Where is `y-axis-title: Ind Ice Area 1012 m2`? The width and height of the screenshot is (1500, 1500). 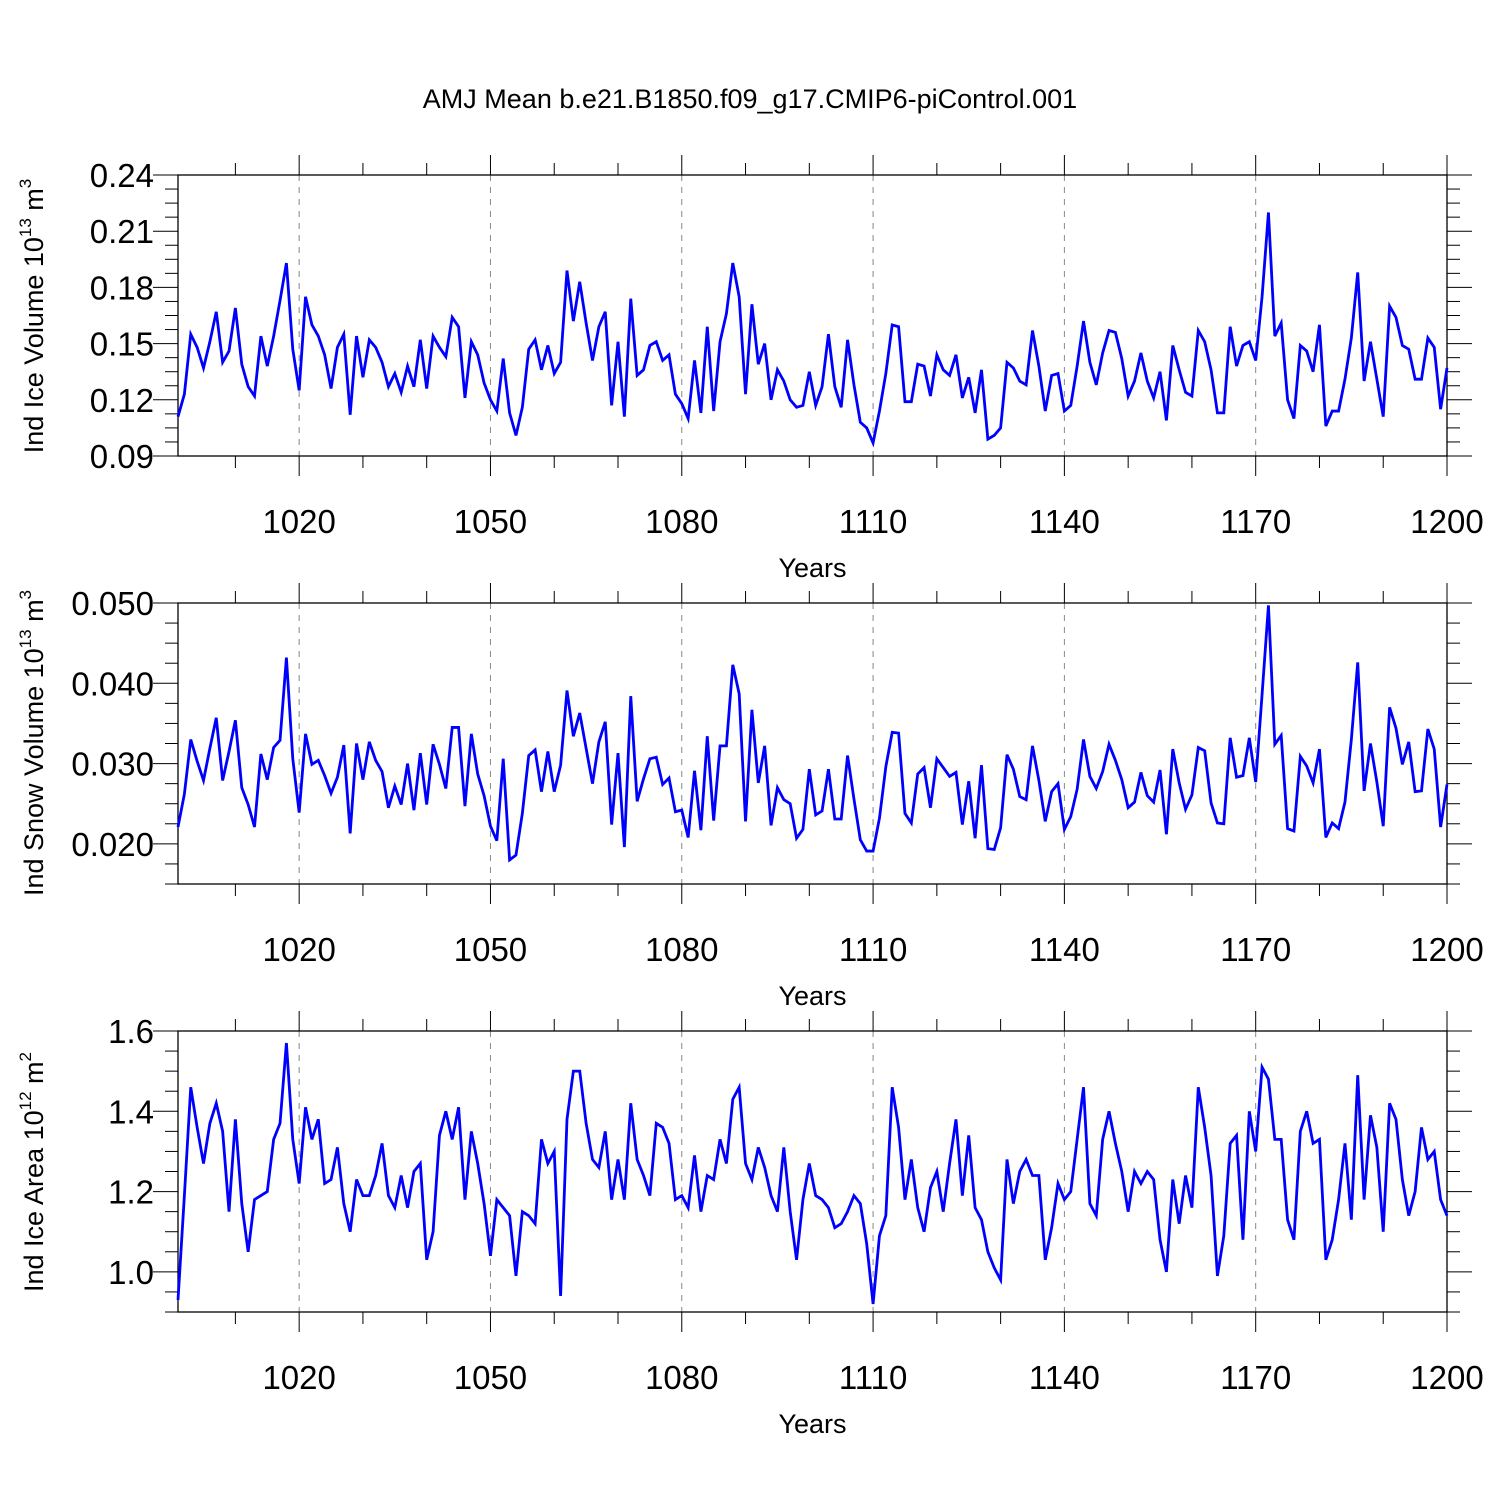
y-axis-title: Ind Ice Area 1012 m2 is located at coordinates (32, 1172).